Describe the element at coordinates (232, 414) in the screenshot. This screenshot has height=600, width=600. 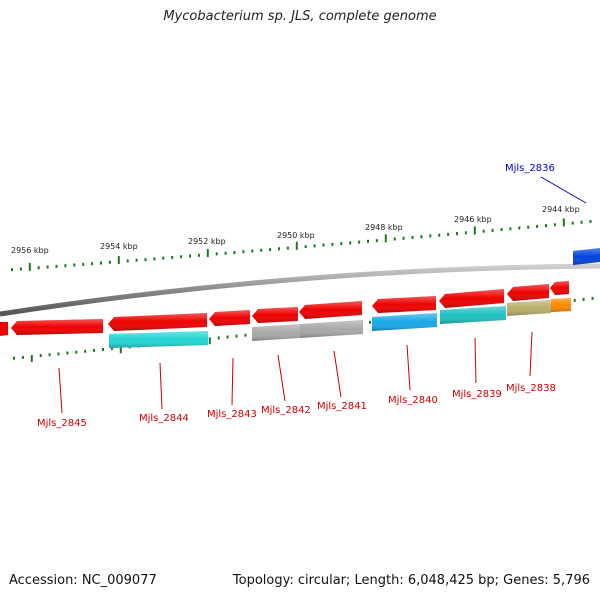
I see `gene-label-mjls-2843: Mjls_2843` at that location.